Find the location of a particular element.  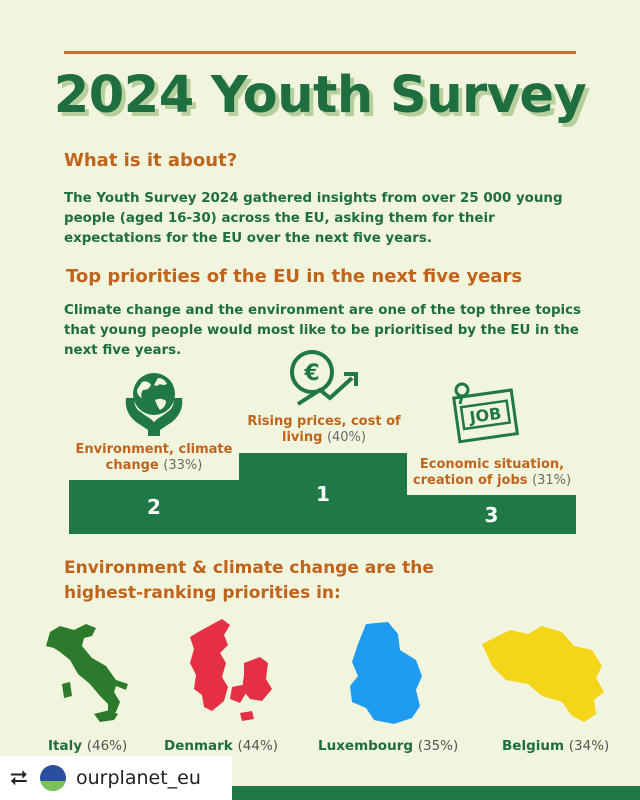

repost-account: ourplanet_eu is located at coordinates (138, 778).